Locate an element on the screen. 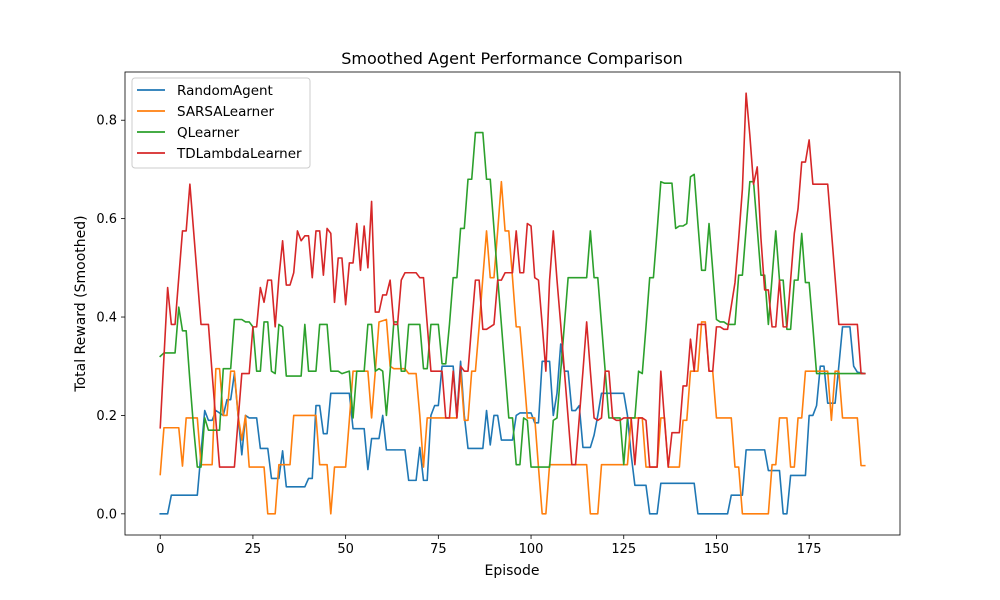 The width and height of the screenshot is (1000, 600). x-tick-label: 75 is located at coordinates (438, 549).